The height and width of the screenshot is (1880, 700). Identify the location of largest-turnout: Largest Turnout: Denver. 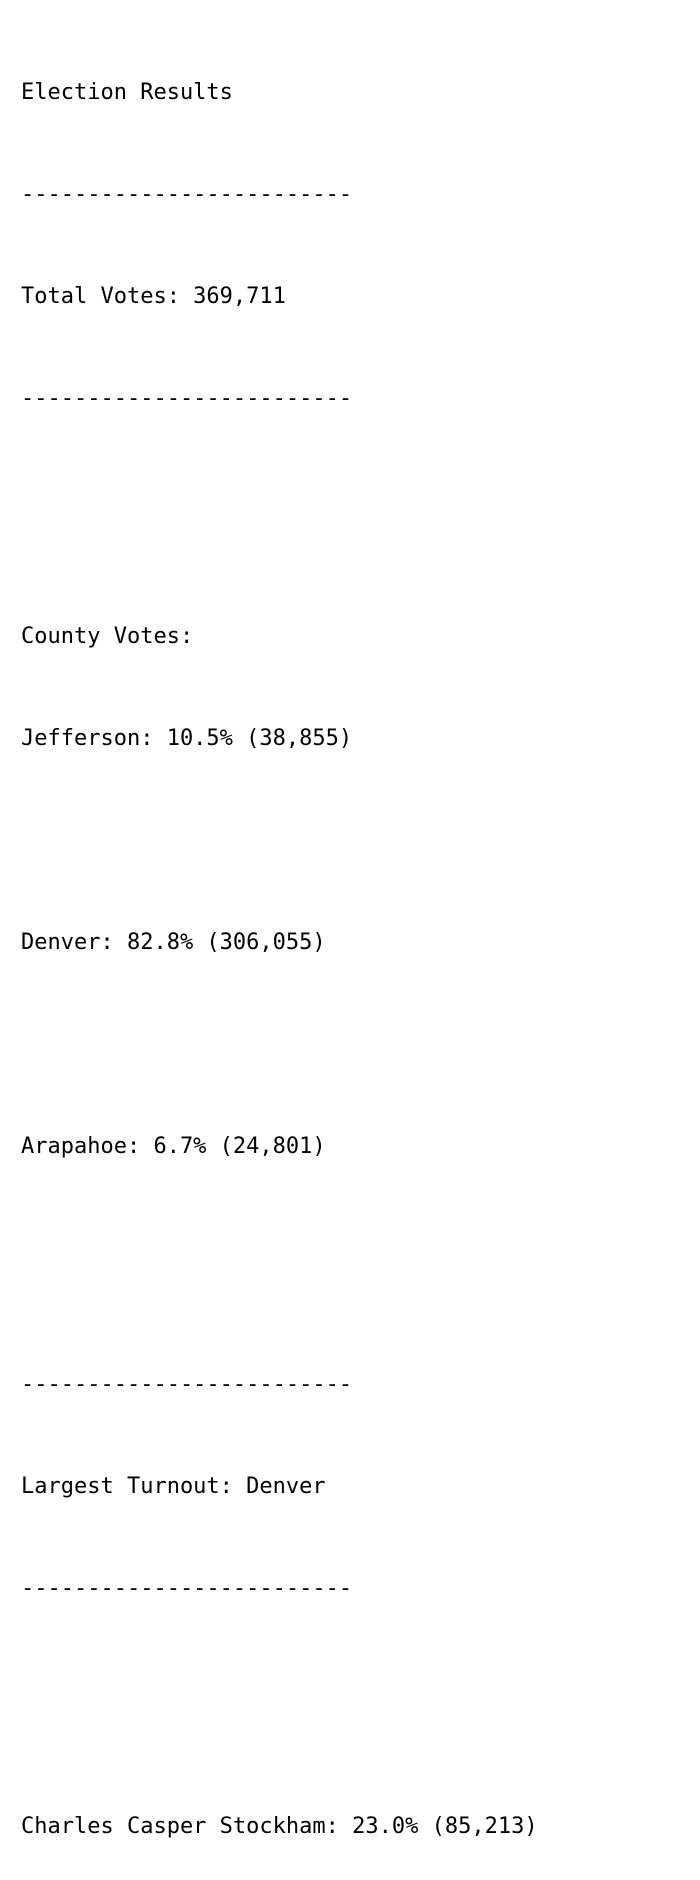
(173, 1486).